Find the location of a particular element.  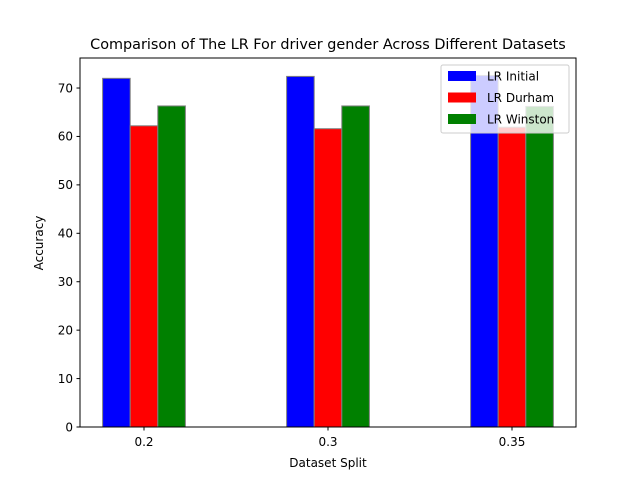

legend-label: LR Initial is located at coordinates (513, 77).